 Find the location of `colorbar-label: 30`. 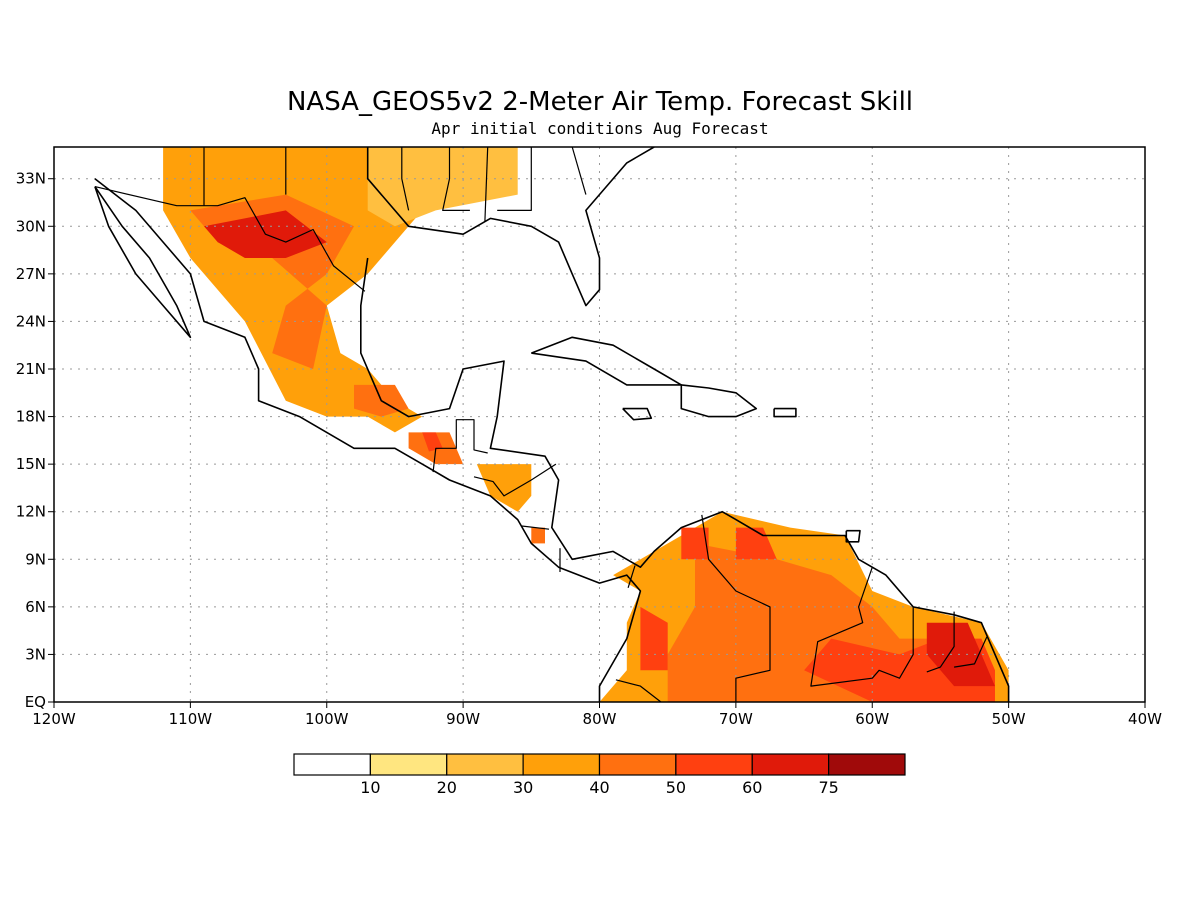

colorbar-label: 30 is located at coordinates (523, 787).